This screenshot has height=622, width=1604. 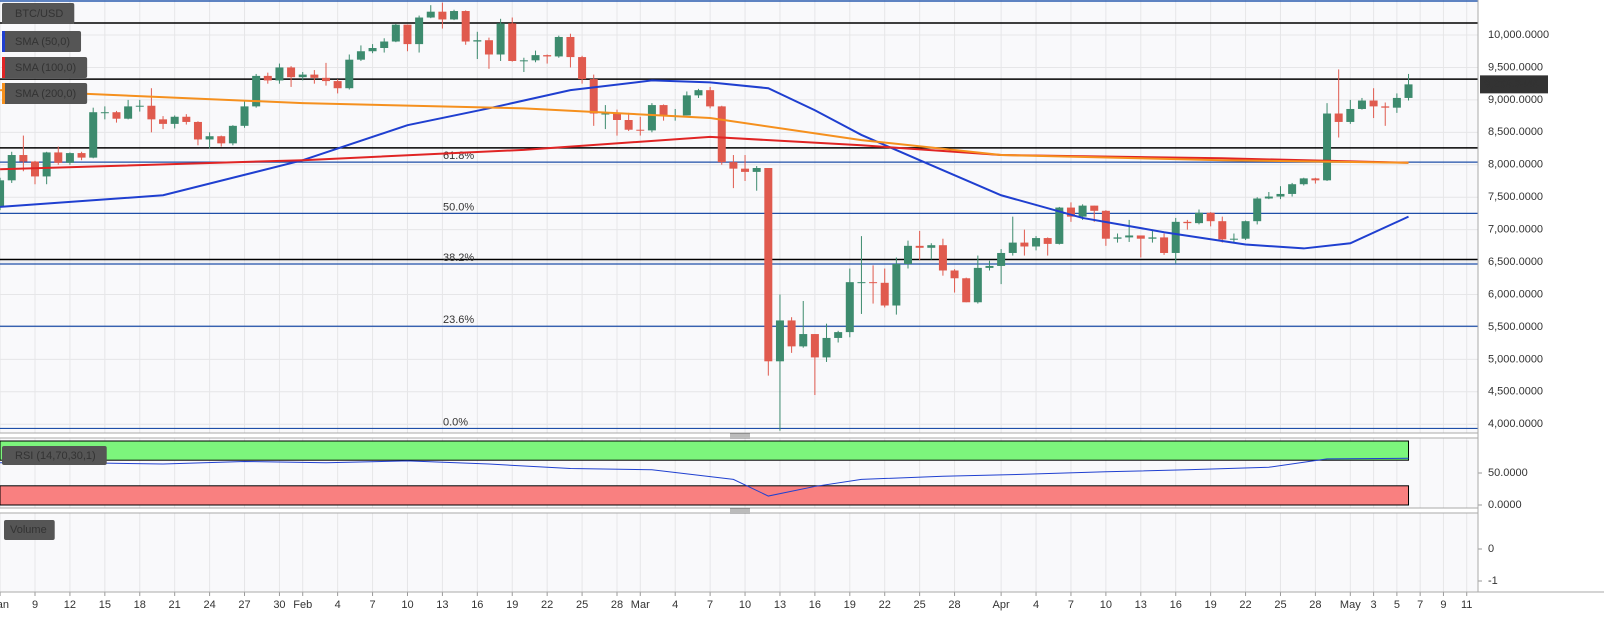 I want to click on y-tick-label: 7,500.0000, so click(x=1515, y=197).